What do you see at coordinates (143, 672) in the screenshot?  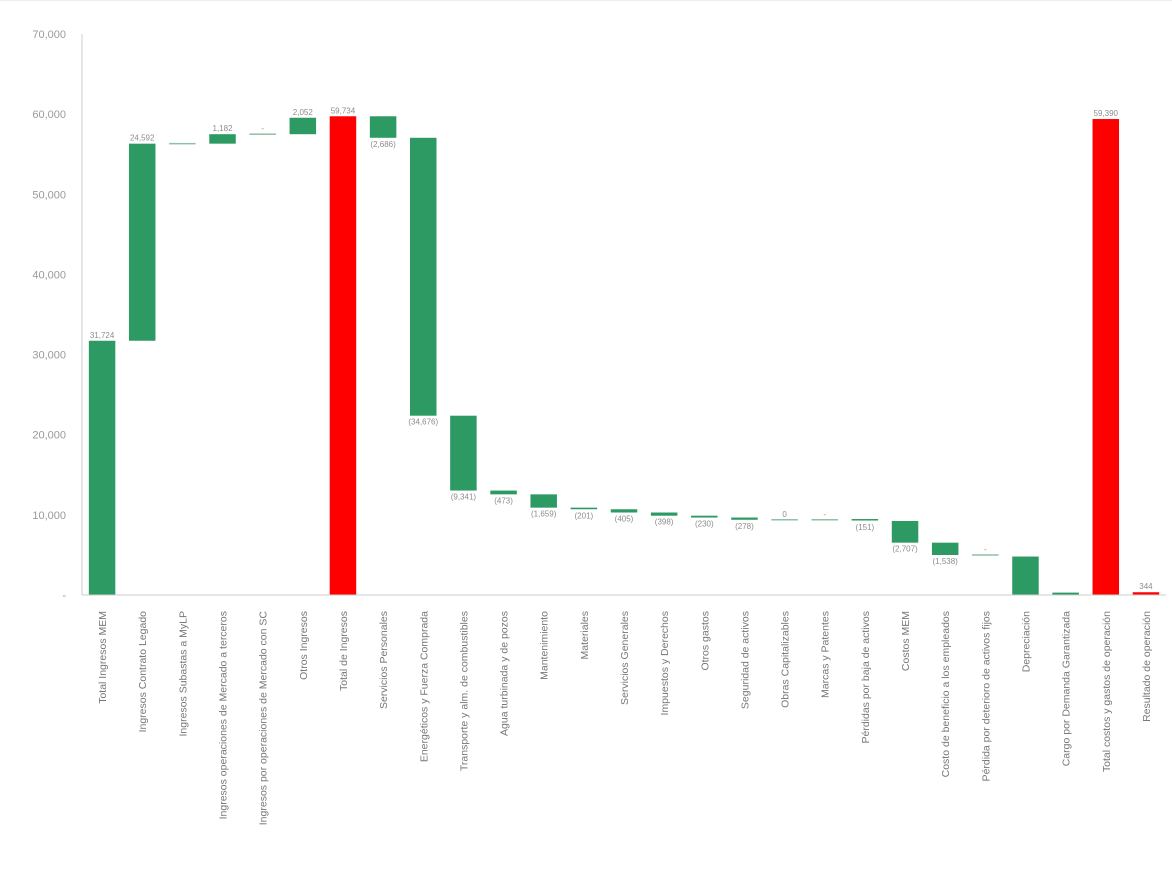 I see `x-category-label: Ingresos Contrato Legado` at bounding box center [143, 672].